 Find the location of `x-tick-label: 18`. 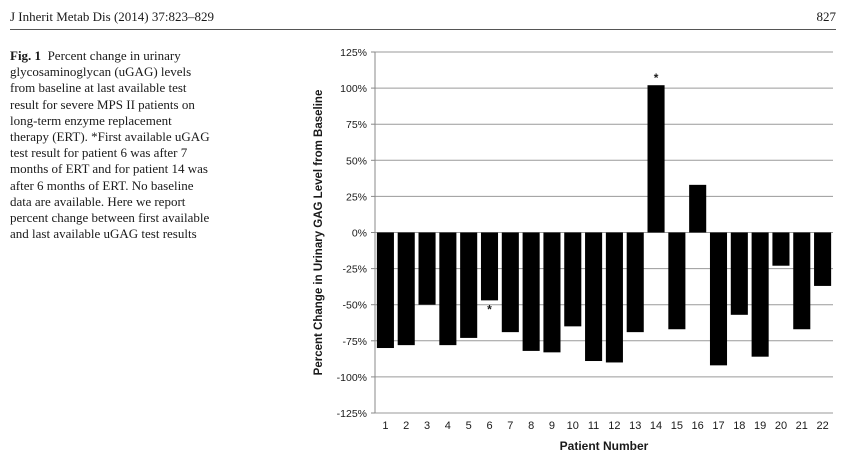

x-tick-label: 18 is located at coordinates (739, 426).